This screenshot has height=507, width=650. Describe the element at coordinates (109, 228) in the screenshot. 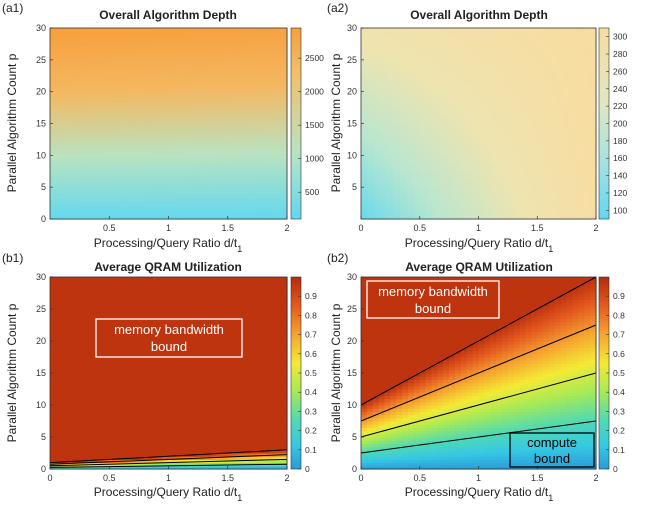

I see `x-tick-label: 0.5` at that location.